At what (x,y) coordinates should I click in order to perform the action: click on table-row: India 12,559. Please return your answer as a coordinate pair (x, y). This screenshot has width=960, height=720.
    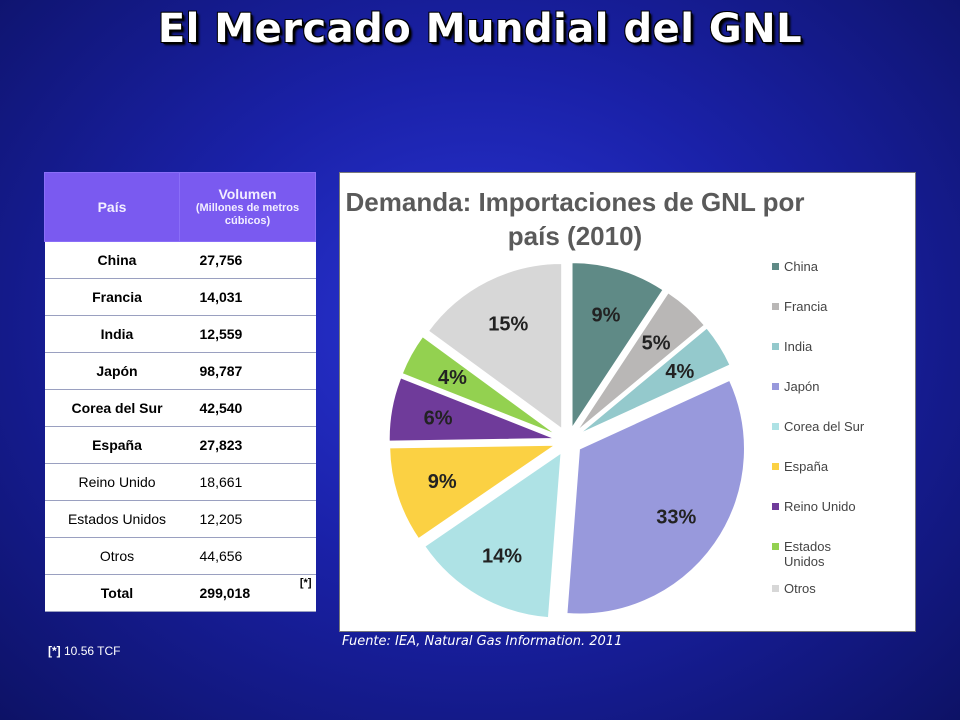
    Looking at the image, I should click on (180, 334).